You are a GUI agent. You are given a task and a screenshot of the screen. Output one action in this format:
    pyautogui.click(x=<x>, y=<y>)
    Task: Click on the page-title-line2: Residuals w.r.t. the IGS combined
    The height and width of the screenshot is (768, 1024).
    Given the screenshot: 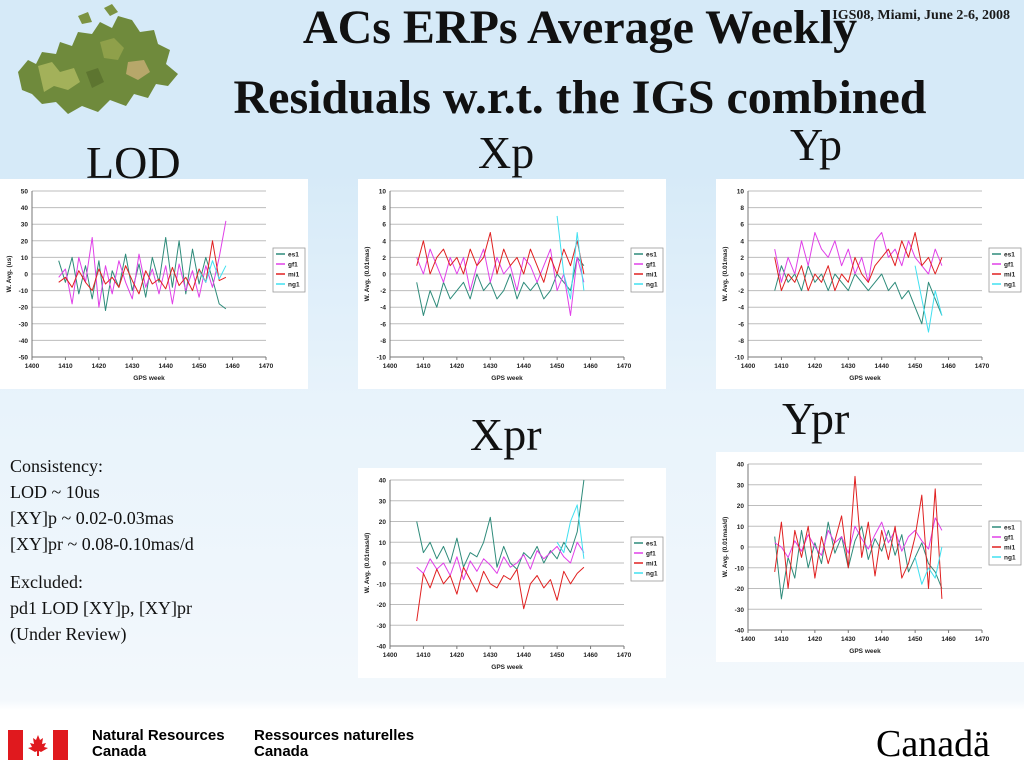 What is the action you would take?
    pyautogui.click(x=580, y=97)
    